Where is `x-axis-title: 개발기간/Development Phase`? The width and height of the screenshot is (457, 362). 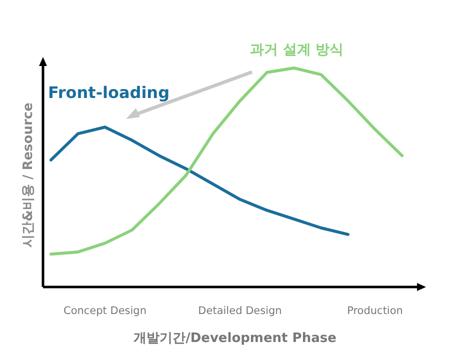 x-axis-title: 개발기간/Development Phase is located at coordinates (235, 338).